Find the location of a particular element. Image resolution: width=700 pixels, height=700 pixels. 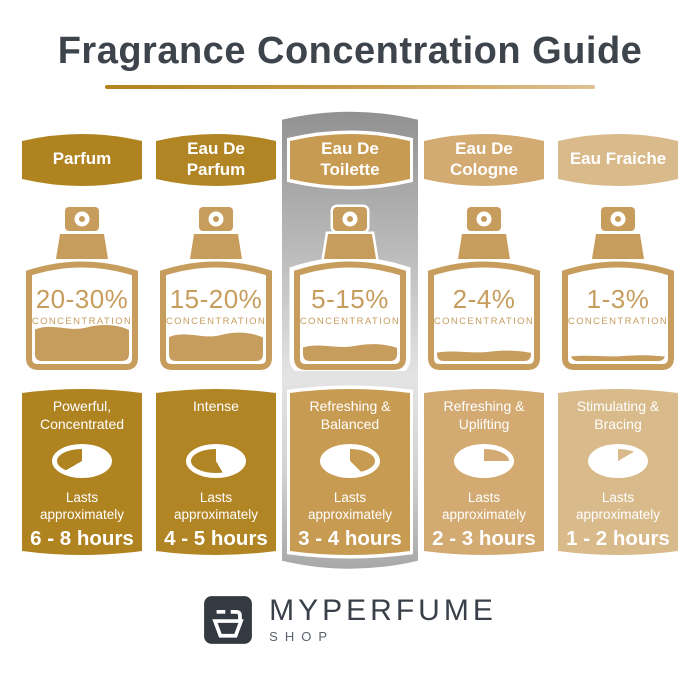

character-traits: Powerful, Concentrated is located at coordinates (82, 414).